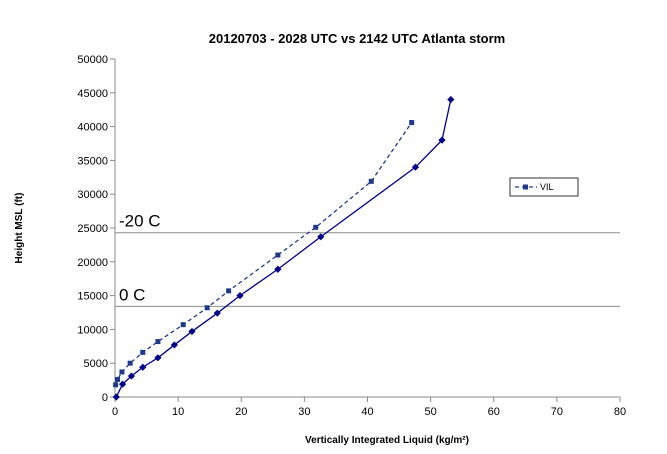 Image resolution: width=667 pixels, height=454 pixels. What do you see at coordinates (431, 412) in the screenshot?
I see `x-tick-label: 50` at bounding box center [431, 412].